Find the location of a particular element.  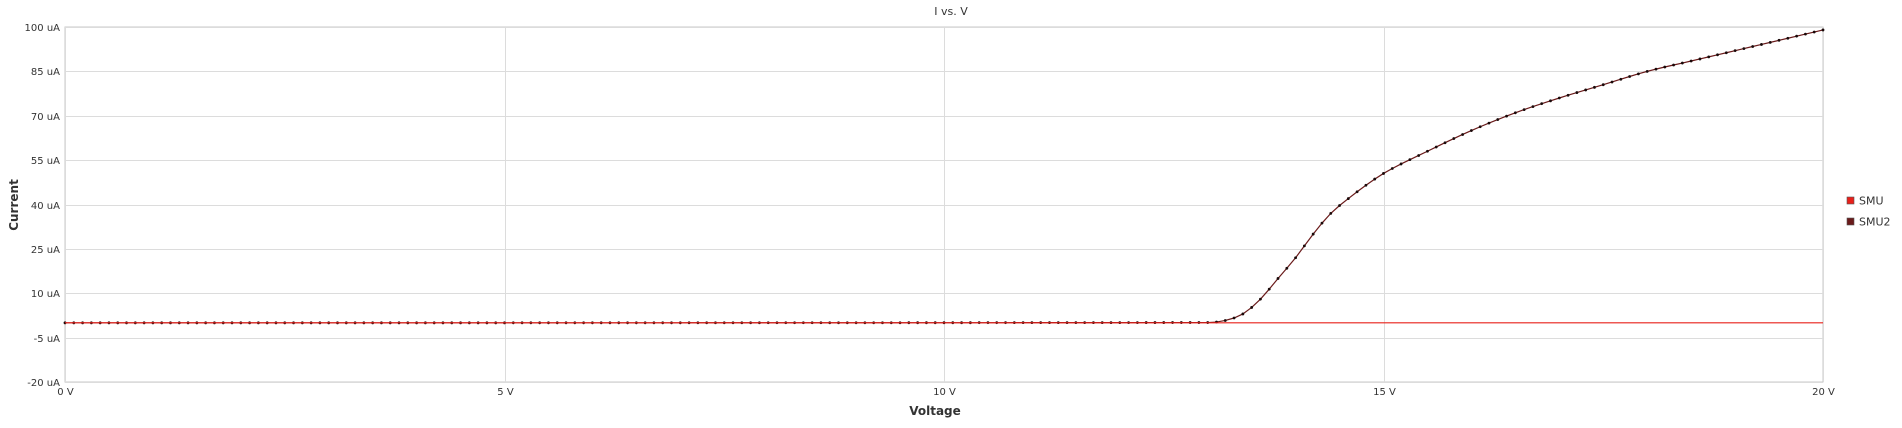

y-tick-label: 85 uA is located at coordinates (45, 72).